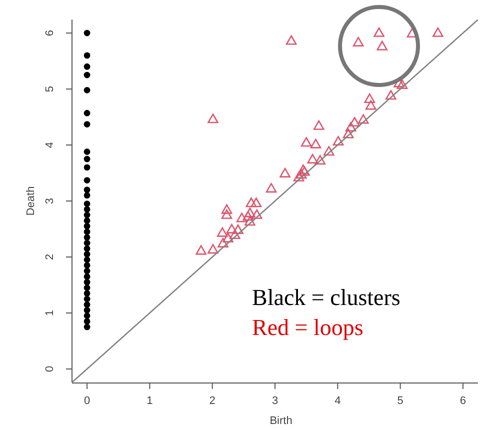 This screenshot has width=481, height=430. I want to click on y-tick-label: 0, so click(50, 369).